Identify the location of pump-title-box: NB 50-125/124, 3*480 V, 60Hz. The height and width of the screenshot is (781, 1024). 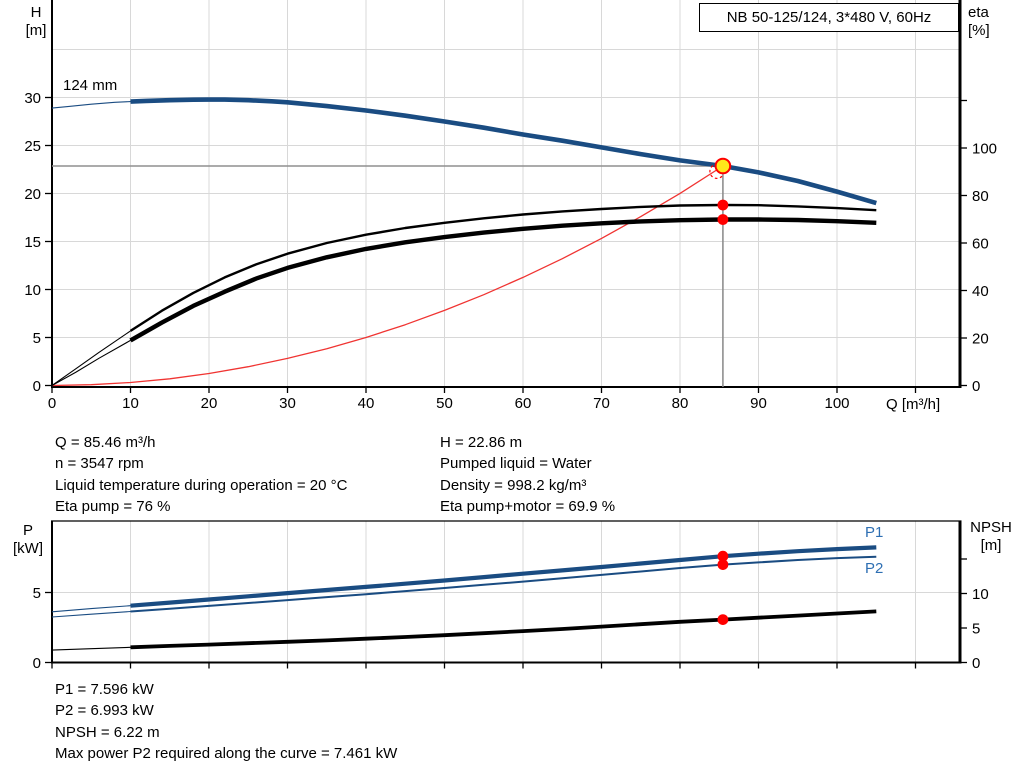
(829, 17).